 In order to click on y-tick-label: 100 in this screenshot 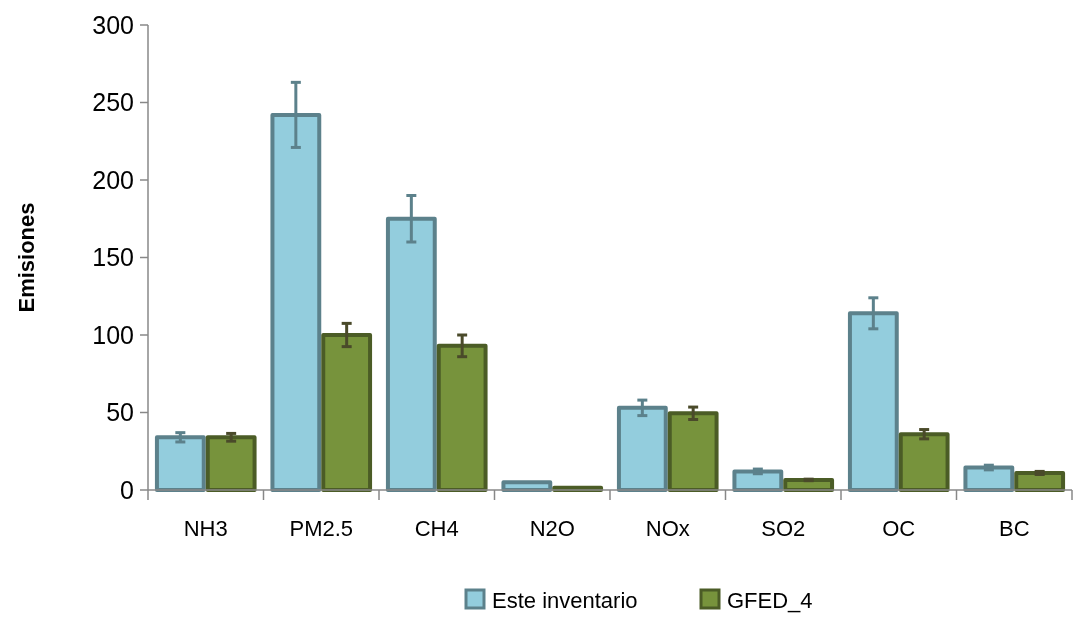, I will do `click(113, 334)`.